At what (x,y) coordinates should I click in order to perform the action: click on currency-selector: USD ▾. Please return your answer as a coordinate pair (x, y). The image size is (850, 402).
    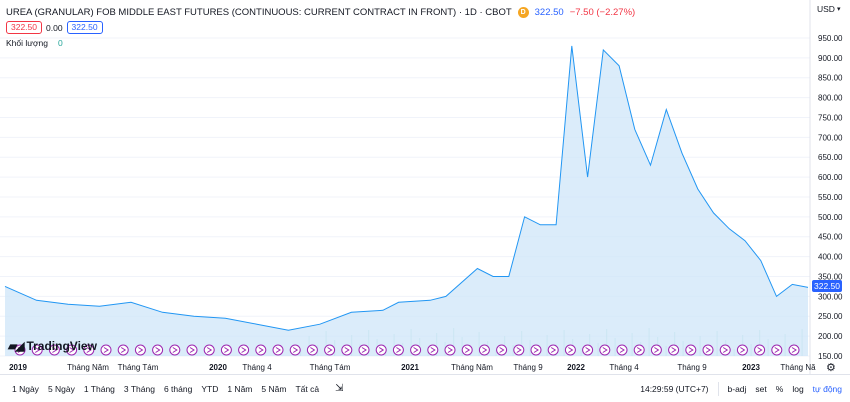
    Looking at the image, I should click on (828, 9).